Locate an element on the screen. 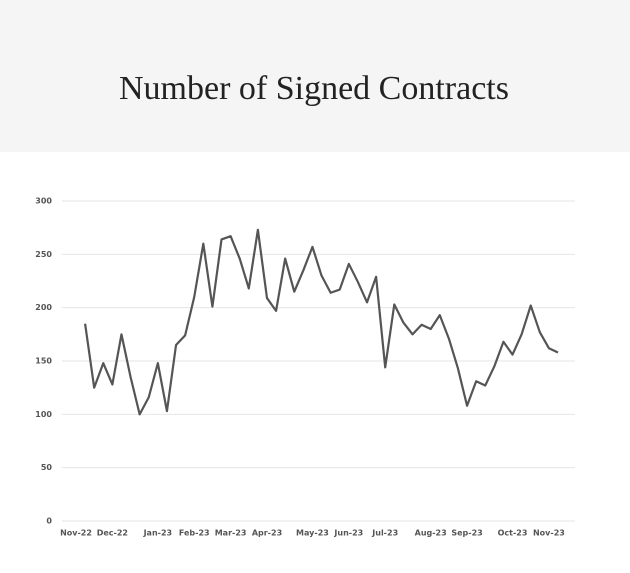  x-tick-label: Dec-22 is located at coordinates (112, 533).